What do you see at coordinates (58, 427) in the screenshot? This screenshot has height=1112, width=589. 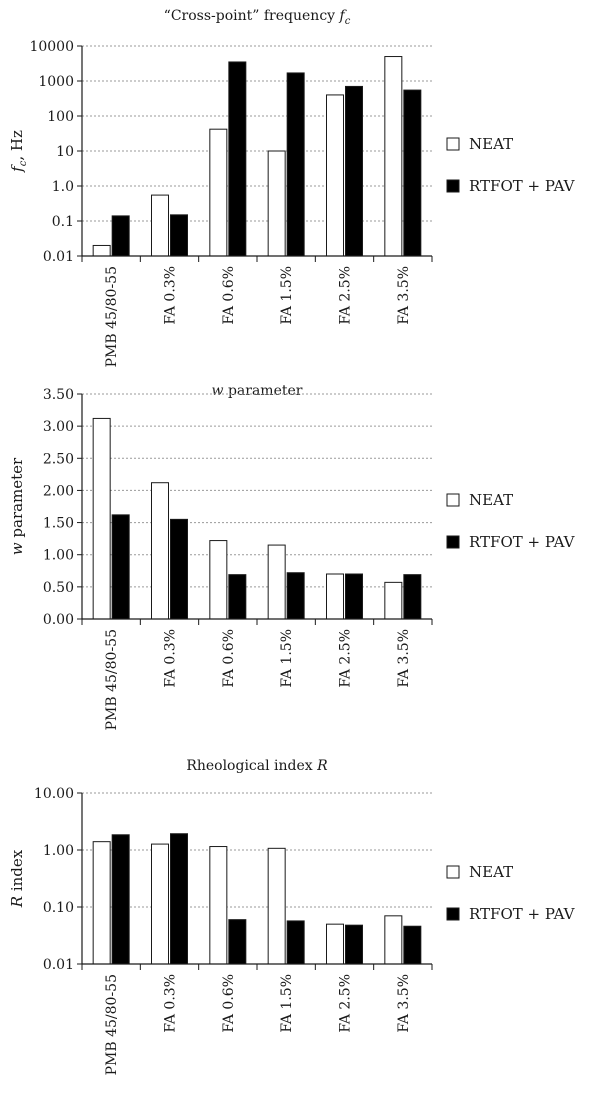 I see `y-tick-label: 3.00` at bounding box center [58, 427].